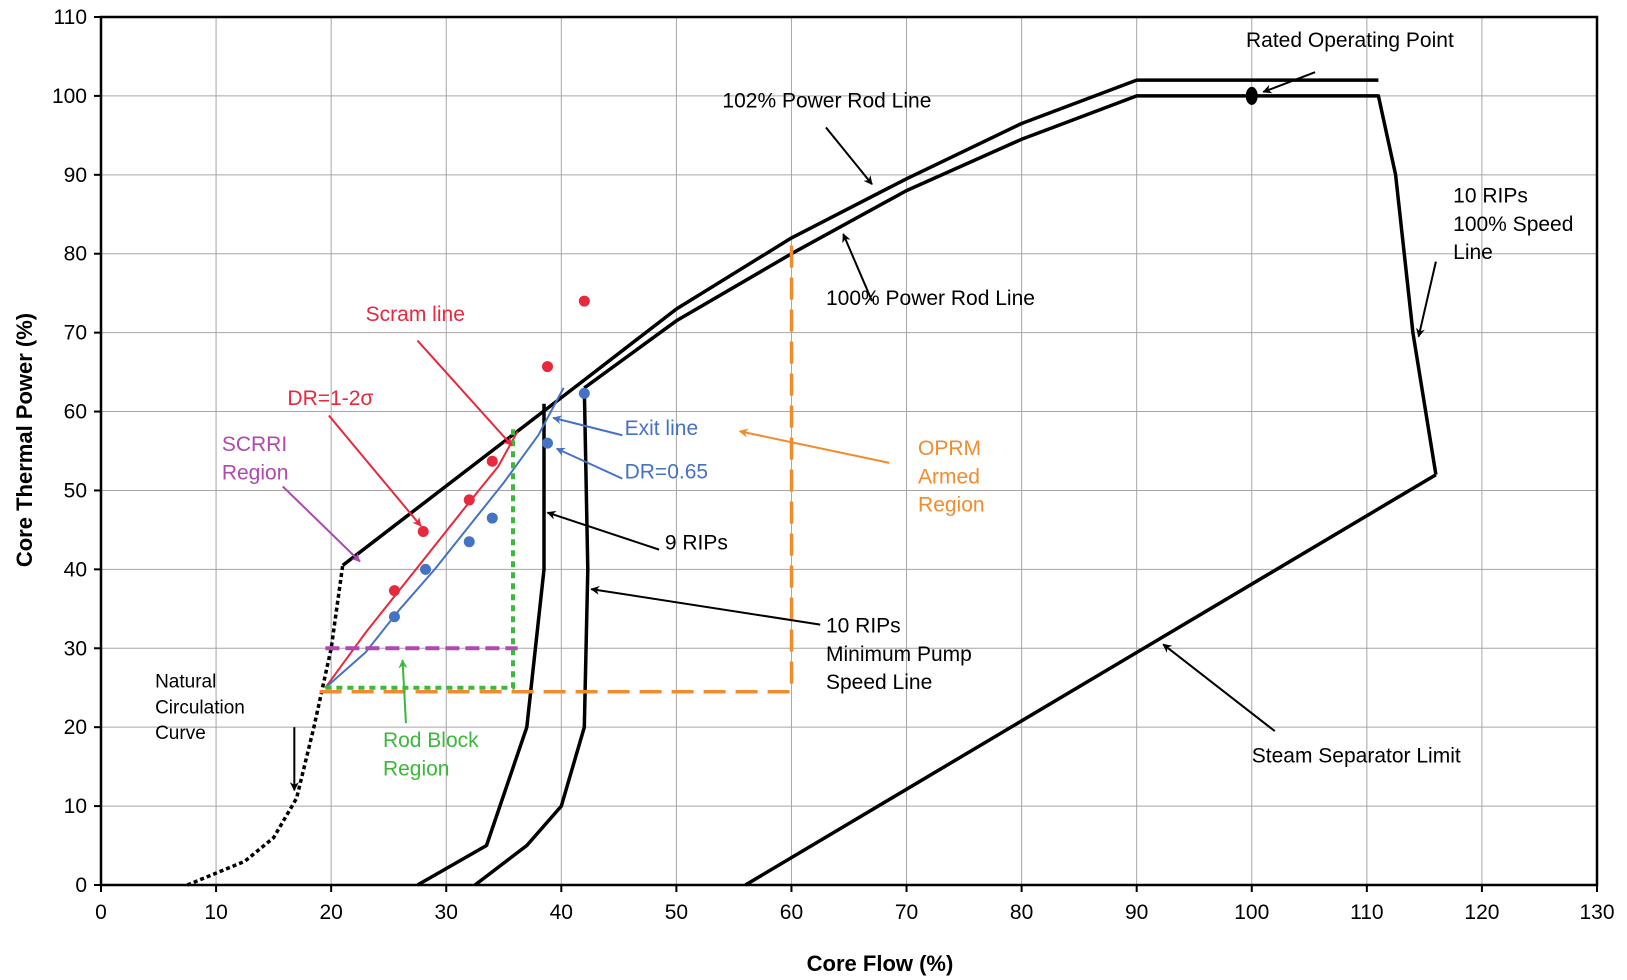  I want to click on x-tick-label: 90, so click(1136, 912).